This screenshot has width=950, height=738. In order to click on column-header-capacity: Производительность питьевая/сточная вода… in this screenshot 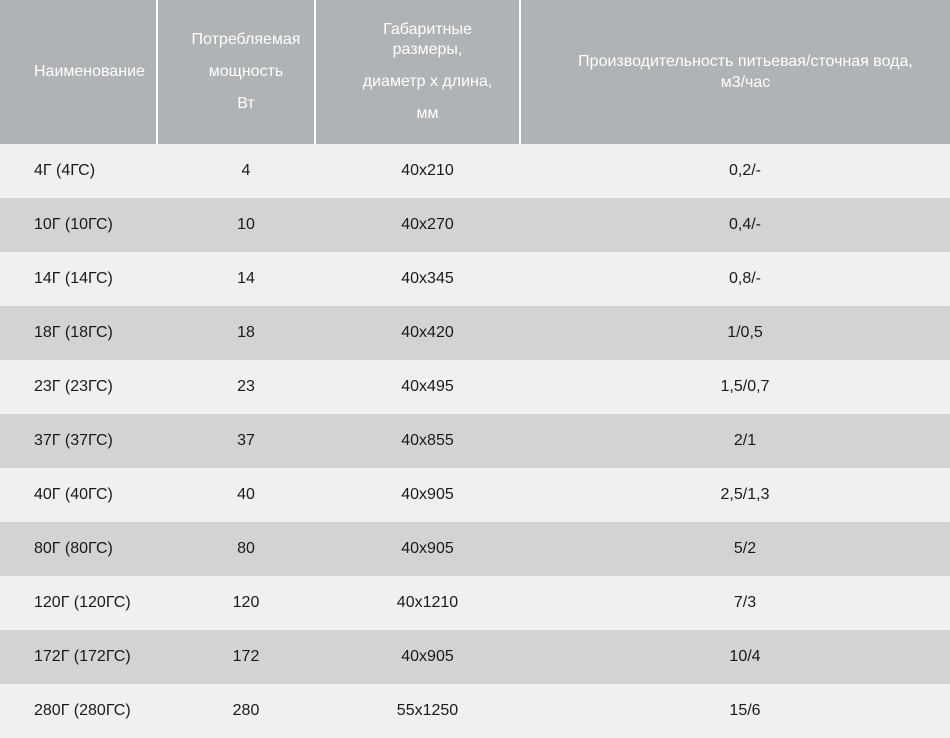, I will do `click(735, 72)`.